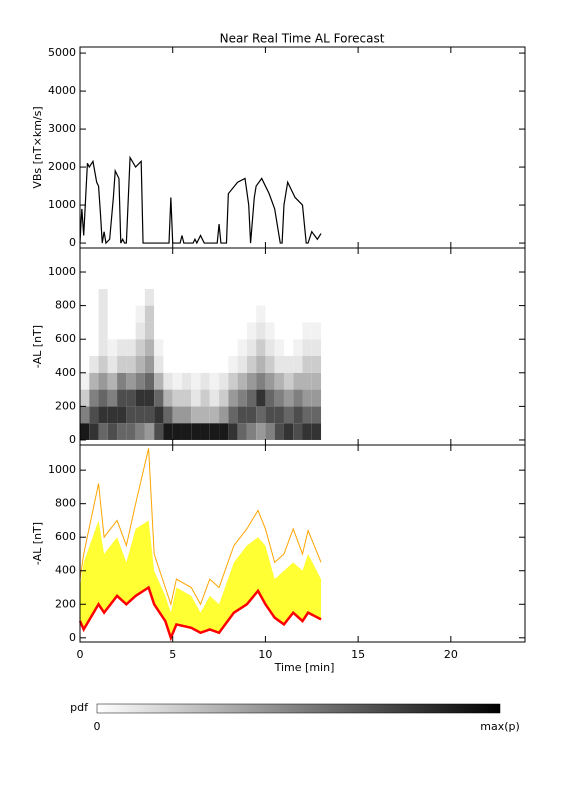 This screenshot has height=792, width=576. Describe the element at coordinates (79, 707) in the screenshot. I see `colorbar-label: pdf` at that location.